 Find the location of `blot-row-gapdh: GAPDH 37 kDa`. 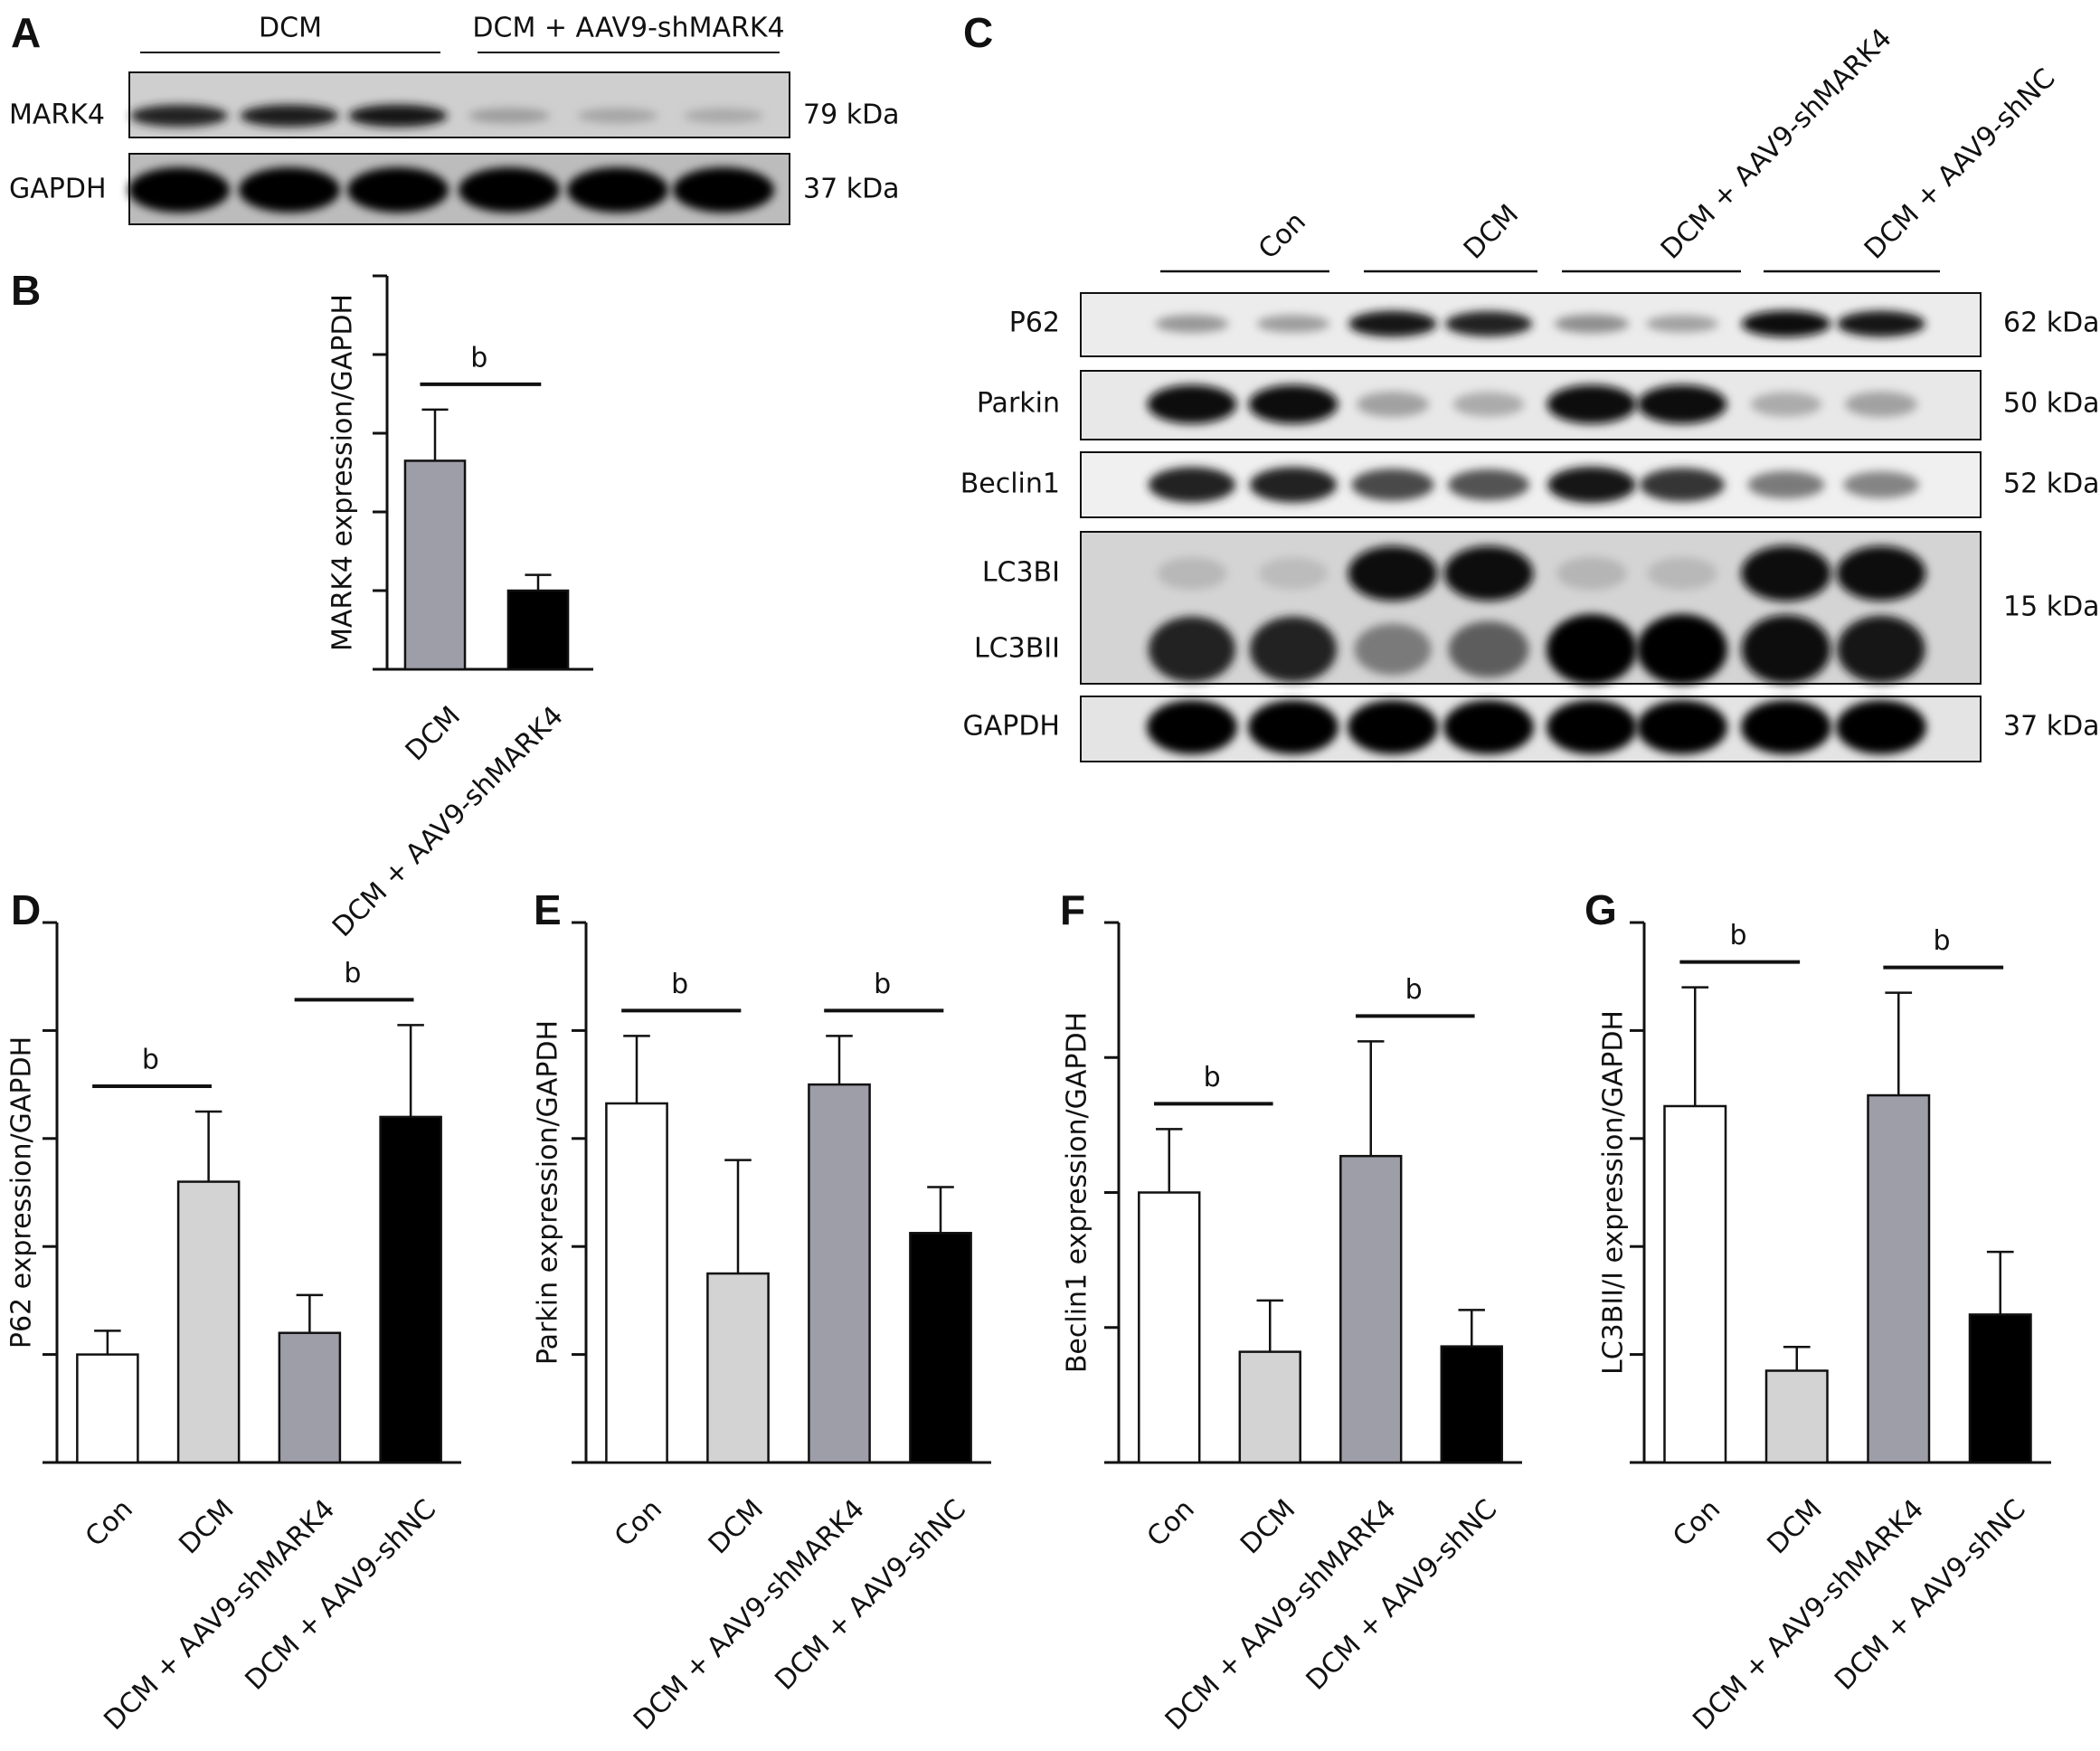

blot-row-gapdh: GAPDH 37 kDa is located at coordinates (1531, 729).